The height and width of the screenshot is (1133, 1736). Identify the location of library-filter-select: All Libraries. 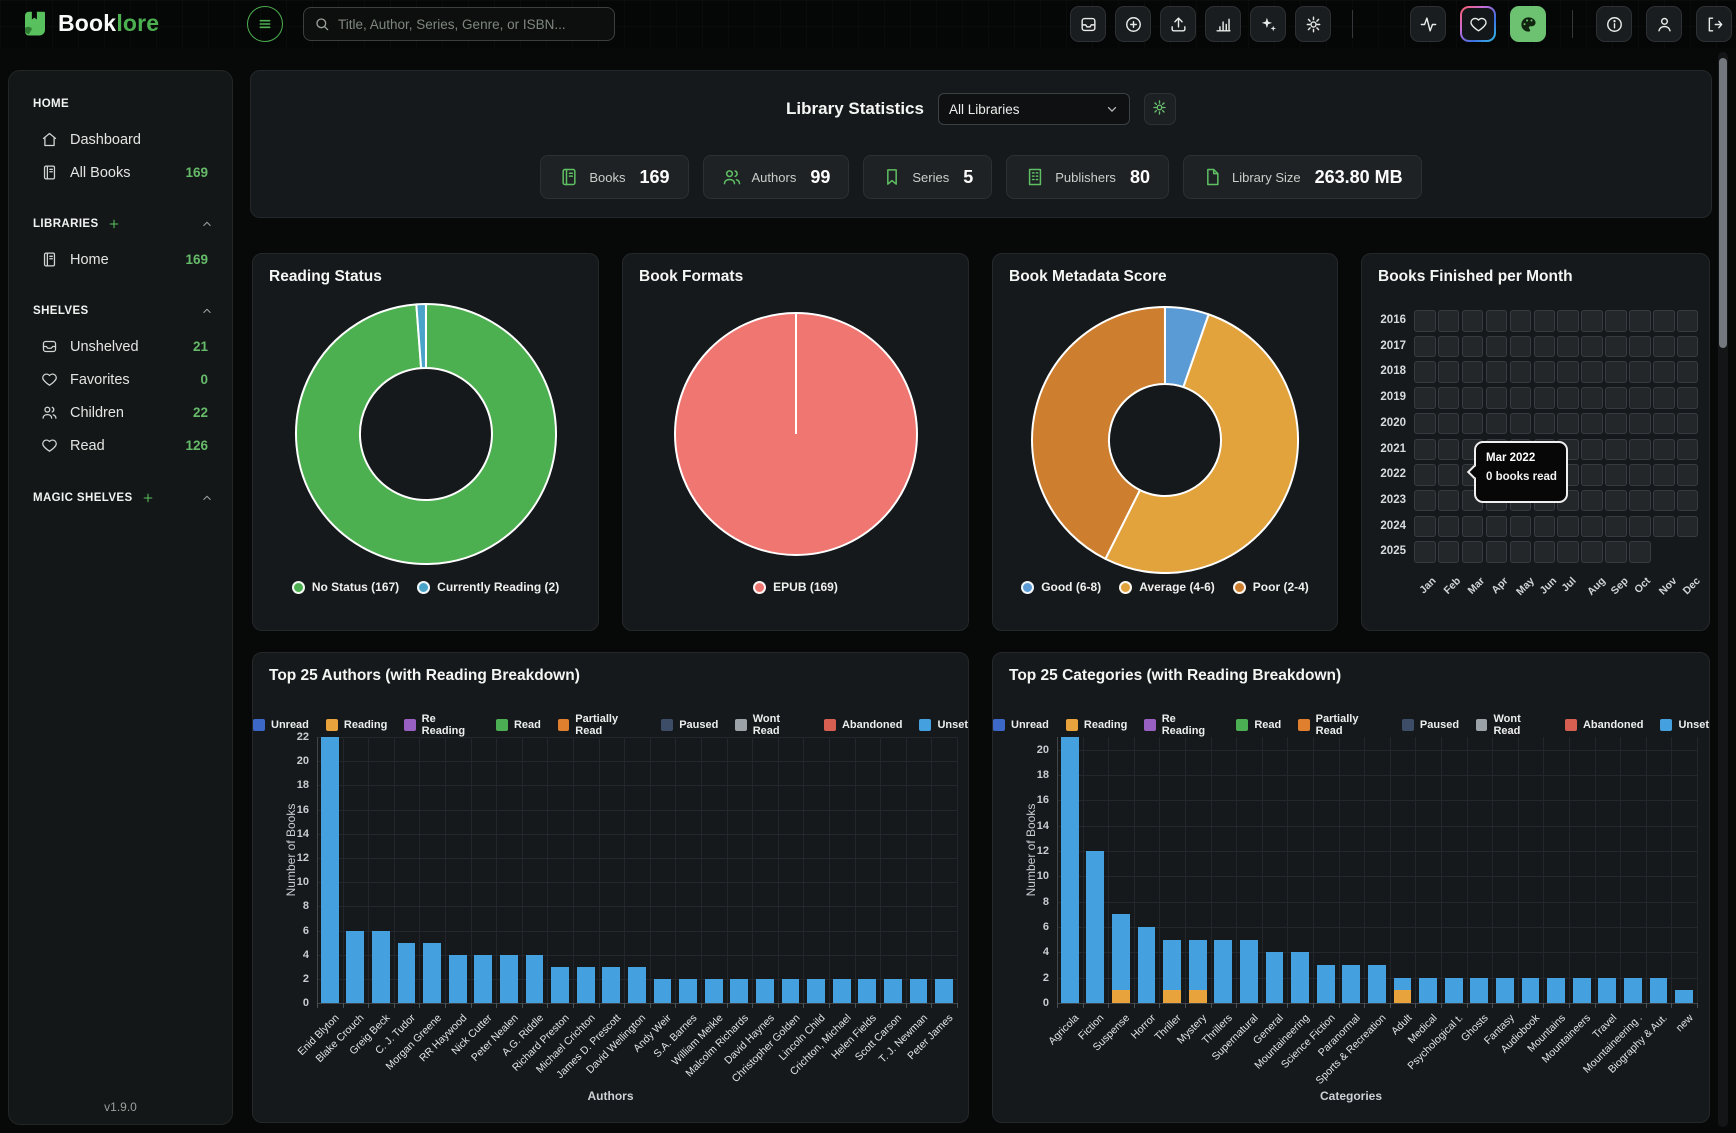
(1033, 109).